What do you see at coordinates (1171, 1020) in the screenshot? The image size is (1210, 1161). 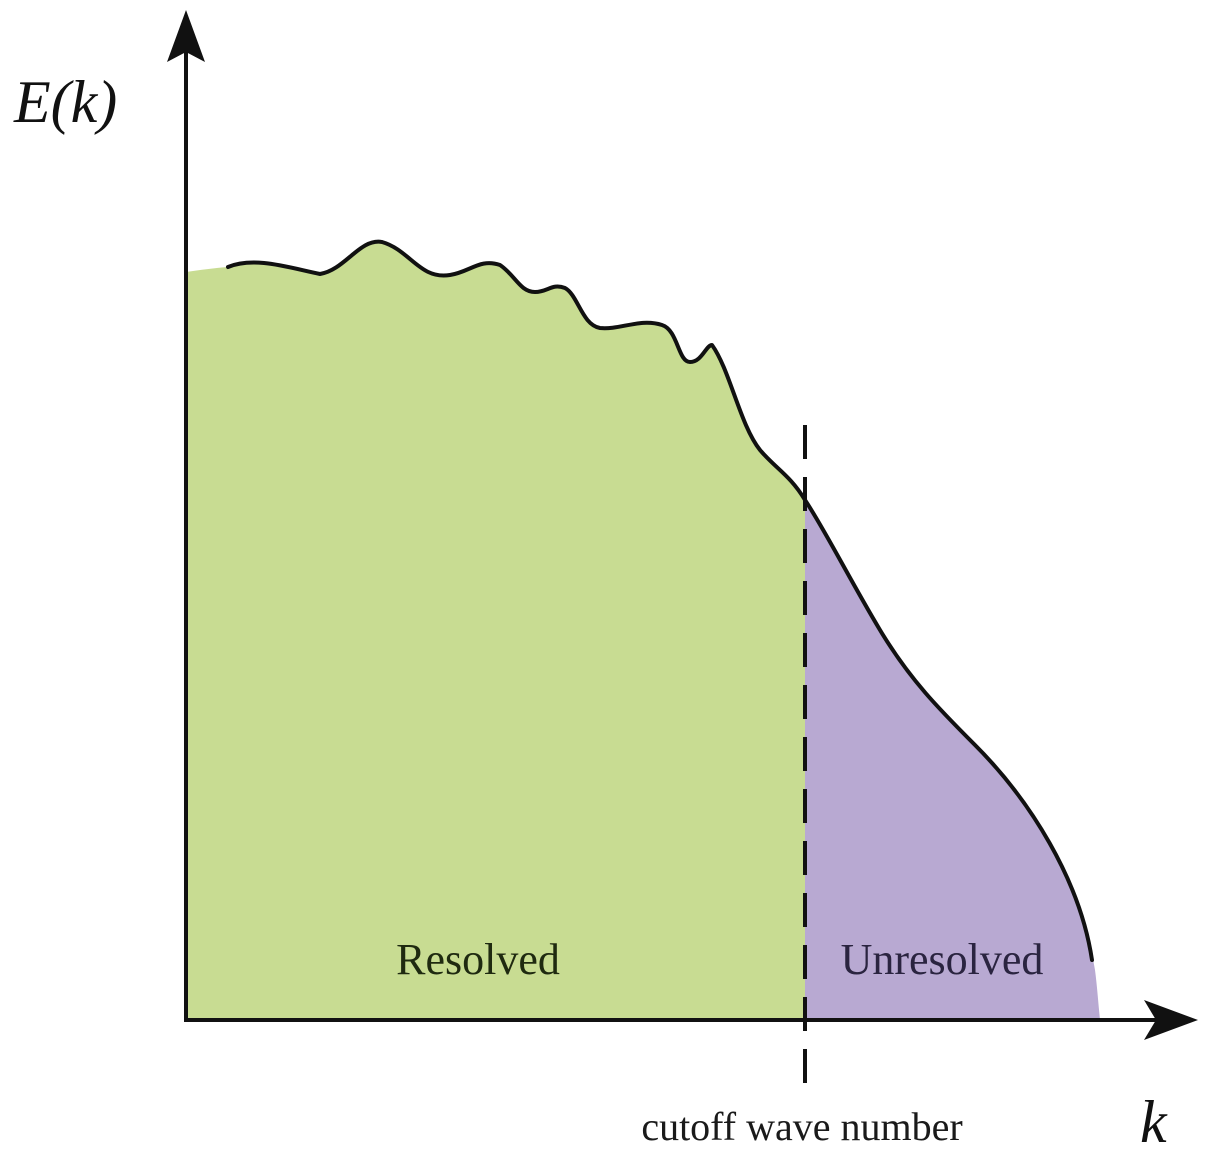 I see `x-axis-arrowhead` at bounding box center [1171, 1020].